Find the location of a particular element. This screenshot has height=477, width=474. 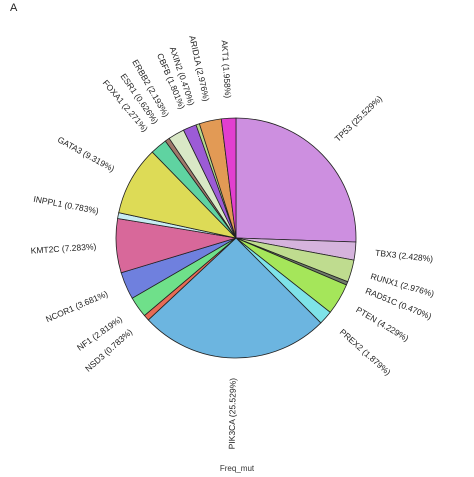

panel-letter: A is located at coordinates (14, 8).